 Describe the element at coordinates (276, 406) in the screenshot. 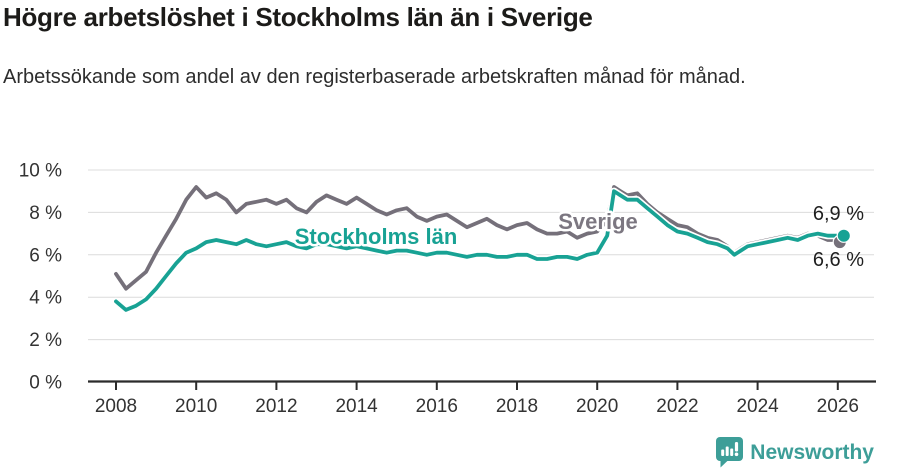

I see `x-tick-label-2012: 2012` at that location.